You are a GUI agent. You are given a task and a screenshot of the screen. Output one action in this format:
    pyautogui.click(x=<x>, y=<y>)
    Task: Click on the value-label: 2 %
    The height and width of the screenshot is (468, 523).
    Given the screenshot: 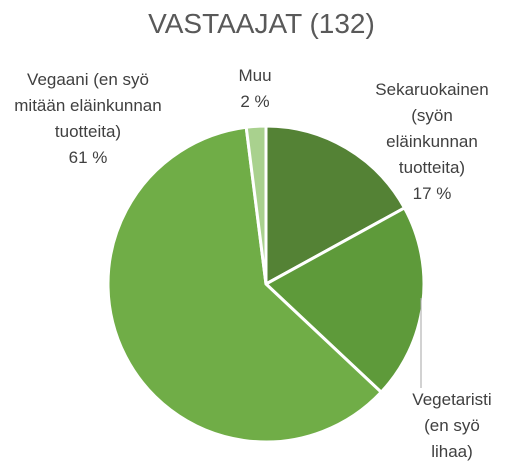 What is the action you would take?
    pyautogui.click(x=255, y=101)
    